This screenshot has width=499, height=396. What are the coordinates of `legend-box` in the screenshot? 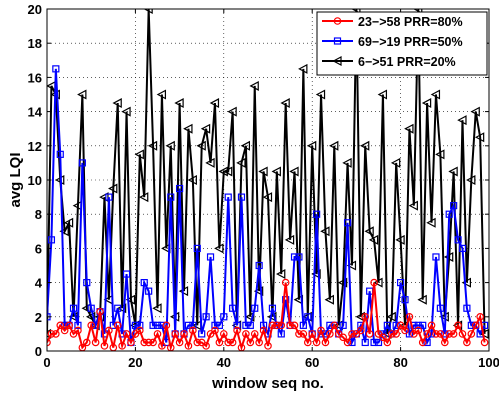 It's located at (402, 43).